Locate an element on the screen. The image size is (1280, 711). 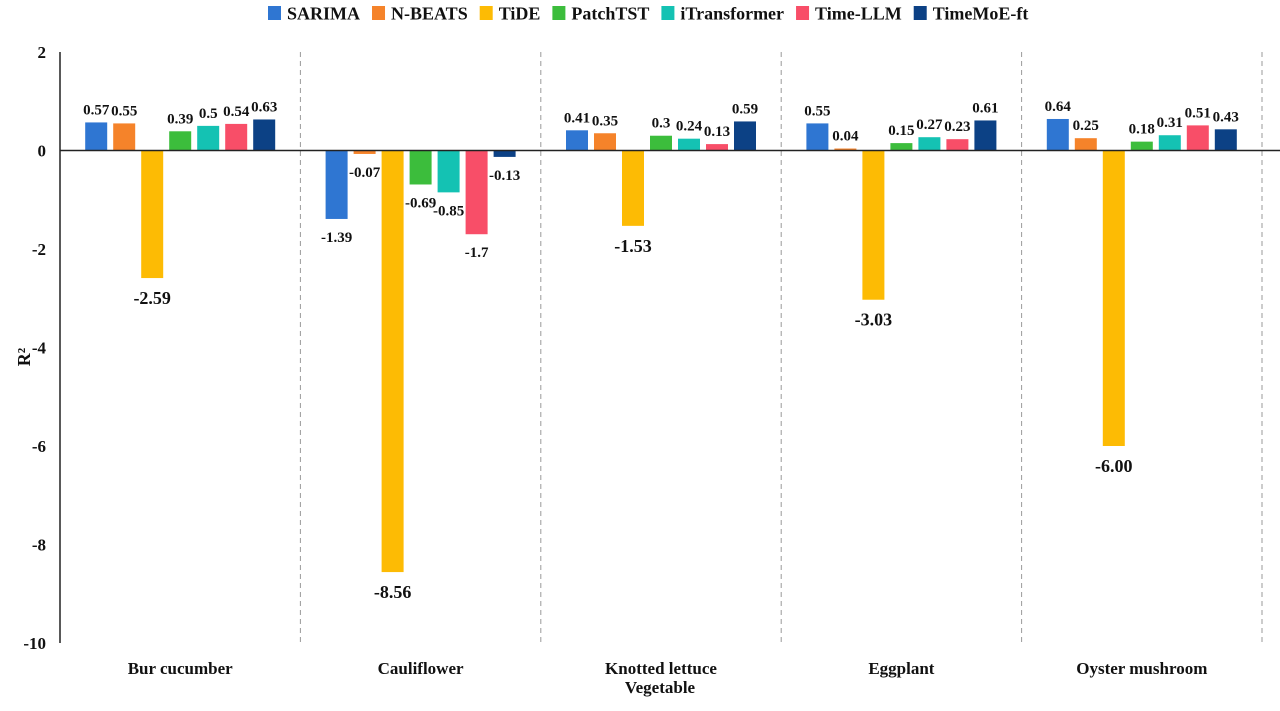
y-tick-label: -10 is located at coordinates (34, 643).